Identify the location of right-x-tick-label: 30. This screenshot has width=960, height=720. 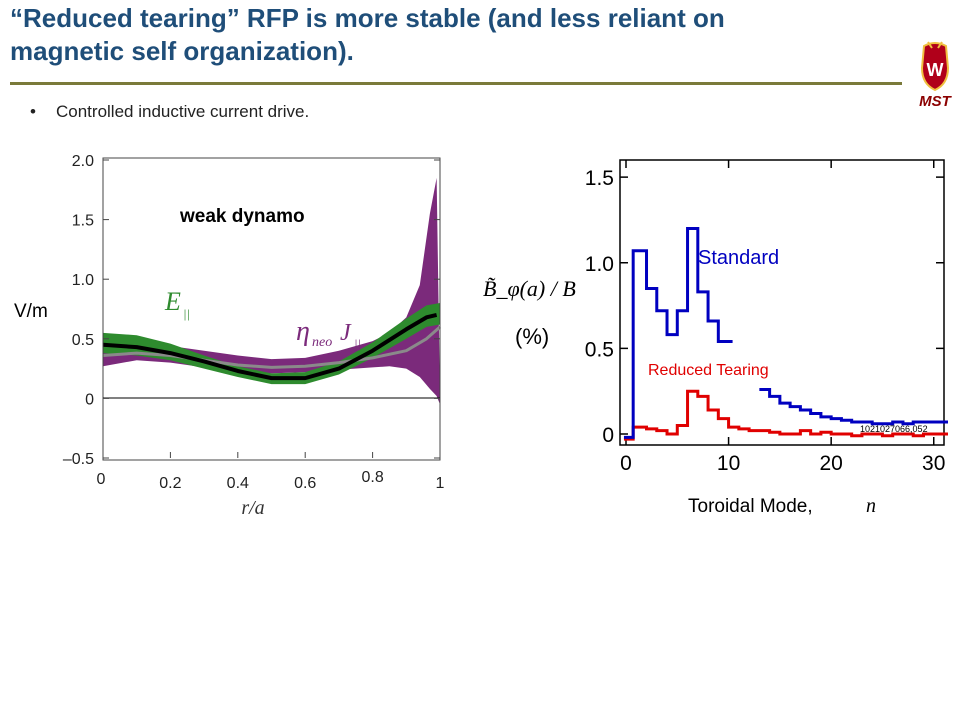
(933, 463).